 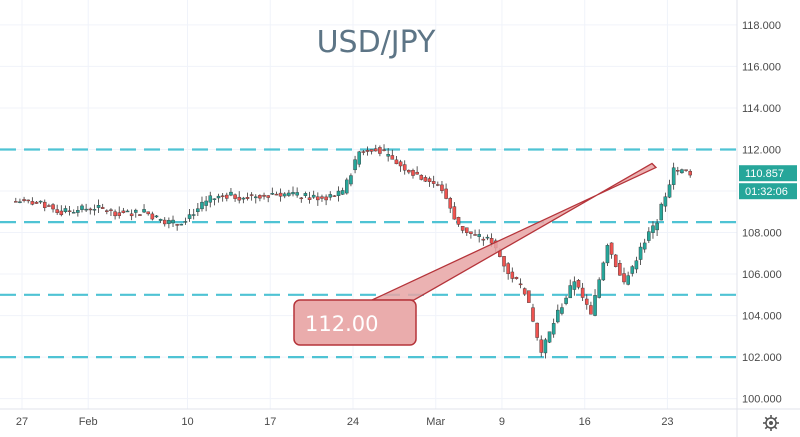 What do you see at coordinates (761, 26) in the screenshot?
I see `price-tick-label: 118.000` at bounding box center [761, 26].